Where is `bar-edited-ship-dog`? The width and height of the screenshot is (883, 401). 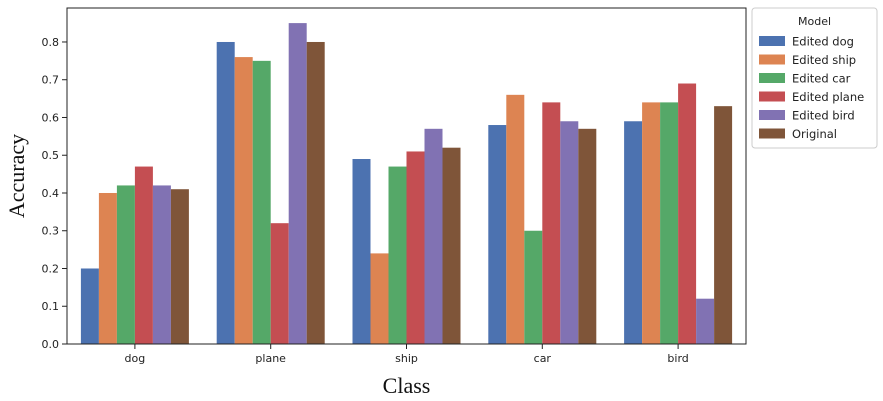
bar-edited-ship-dog is located at coordinates (107, 268).